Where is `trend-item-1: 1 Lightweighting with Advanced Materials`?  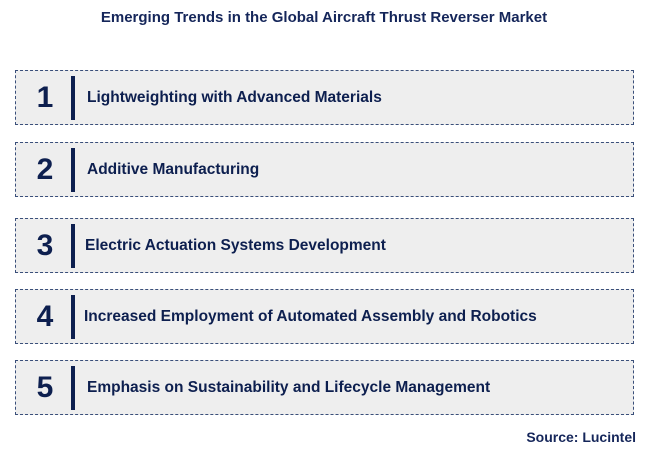 trend-item-1: 1 Lightweighting with Advanced Materials is located at coordinates (324, 97).